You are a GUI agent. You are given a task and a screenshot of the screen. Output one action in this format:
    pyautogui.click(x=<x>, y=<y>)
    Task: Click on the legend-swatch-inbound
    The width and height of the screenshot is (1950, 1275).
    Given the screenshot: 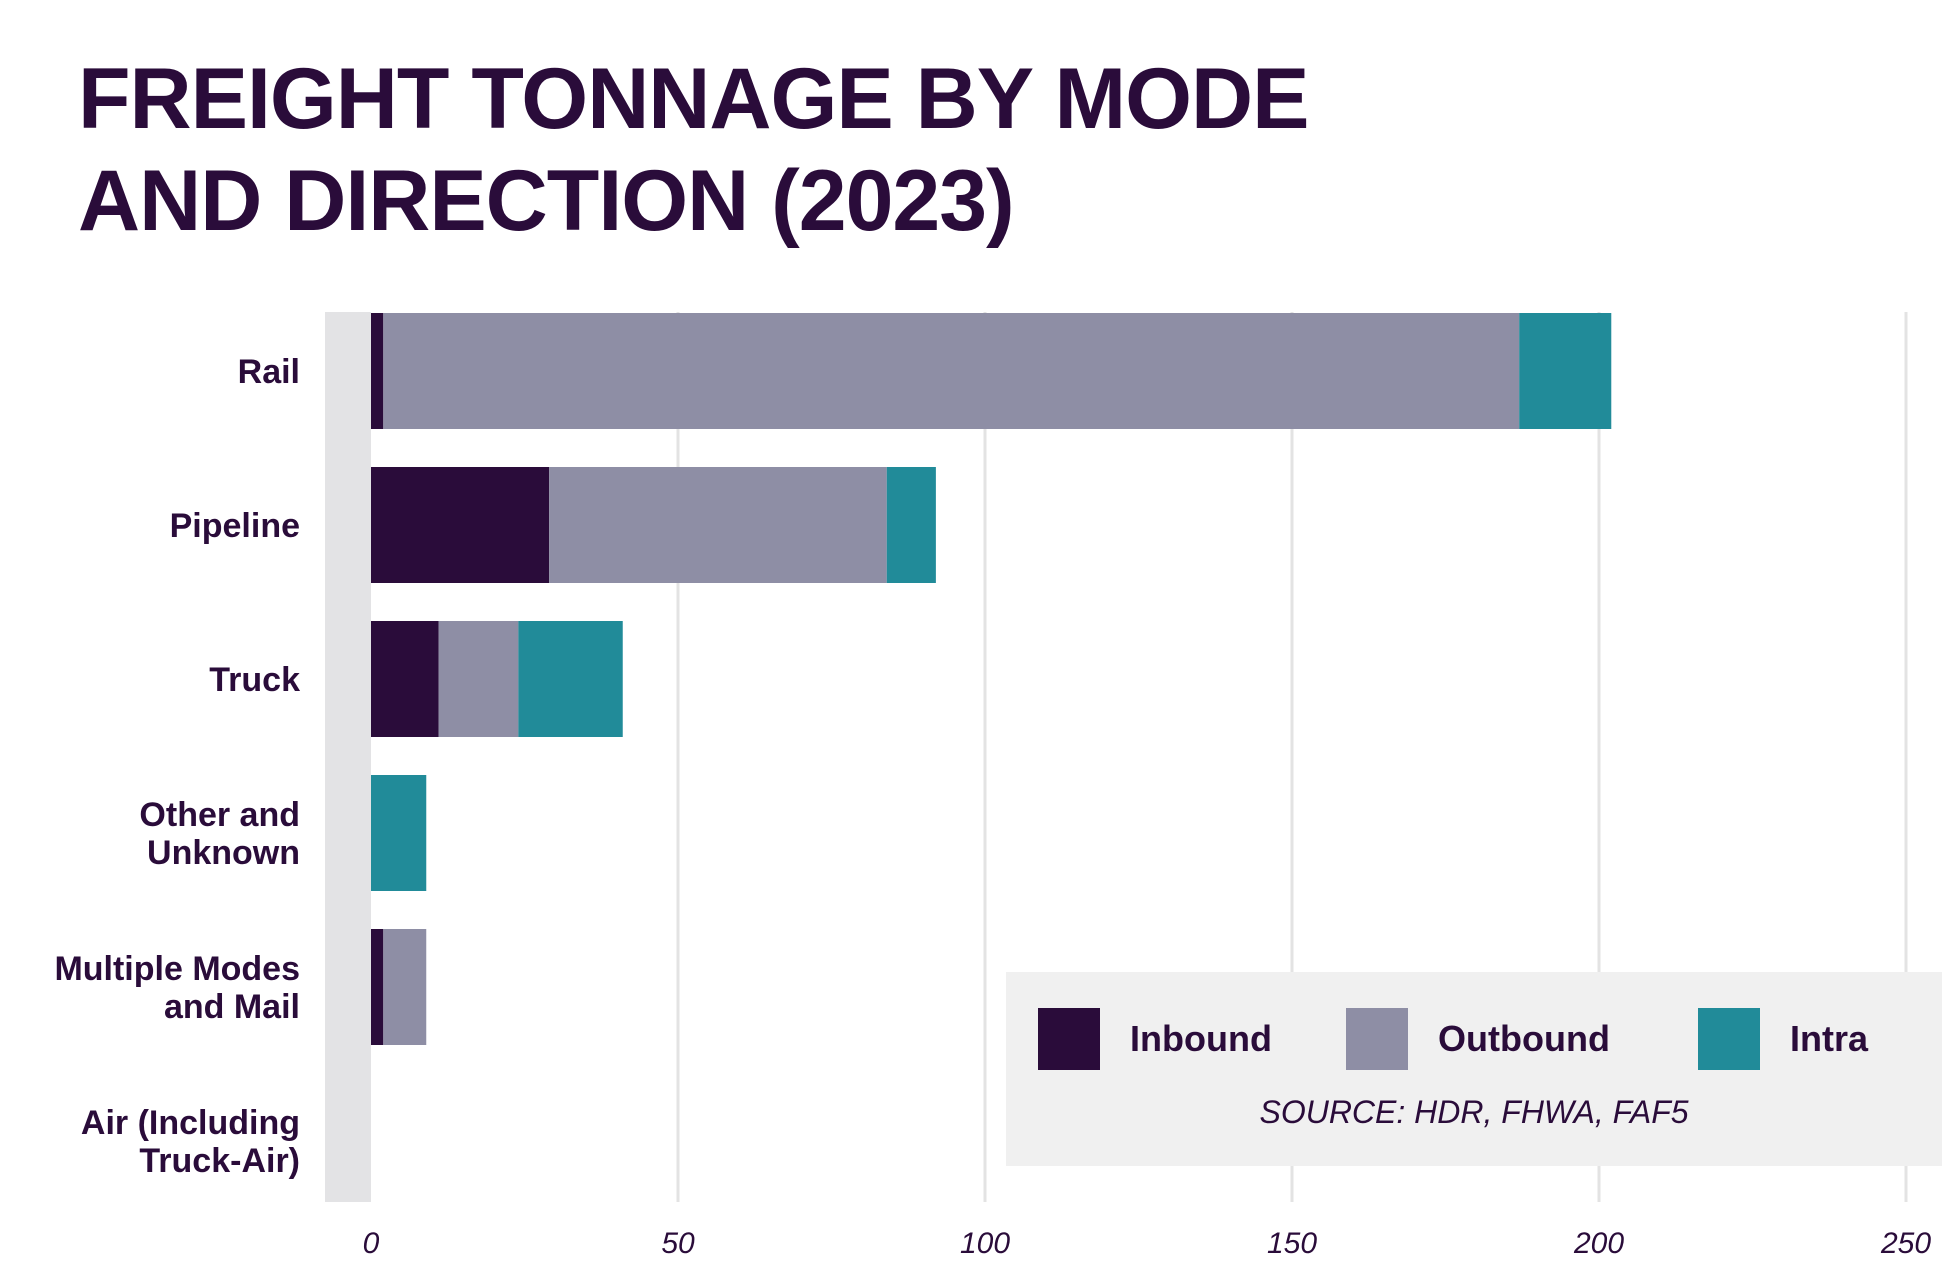 What is the action you would take?
    pyautogui.click(x=1069, y=1039)
    